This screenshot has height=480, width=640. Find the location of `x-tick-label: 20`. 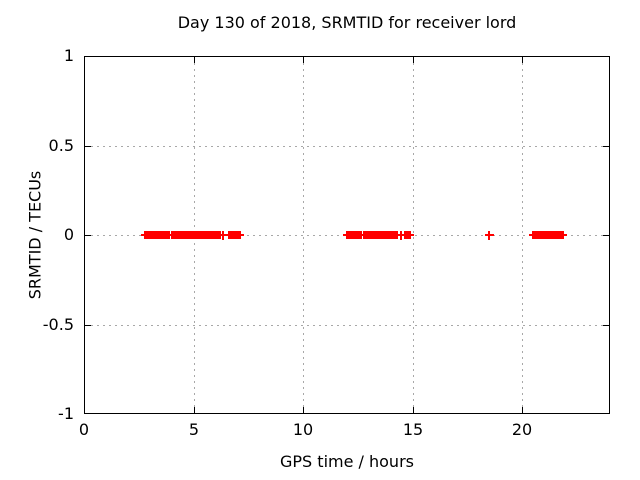

x-tick-label: 20 is located at coordinates (522, 429).